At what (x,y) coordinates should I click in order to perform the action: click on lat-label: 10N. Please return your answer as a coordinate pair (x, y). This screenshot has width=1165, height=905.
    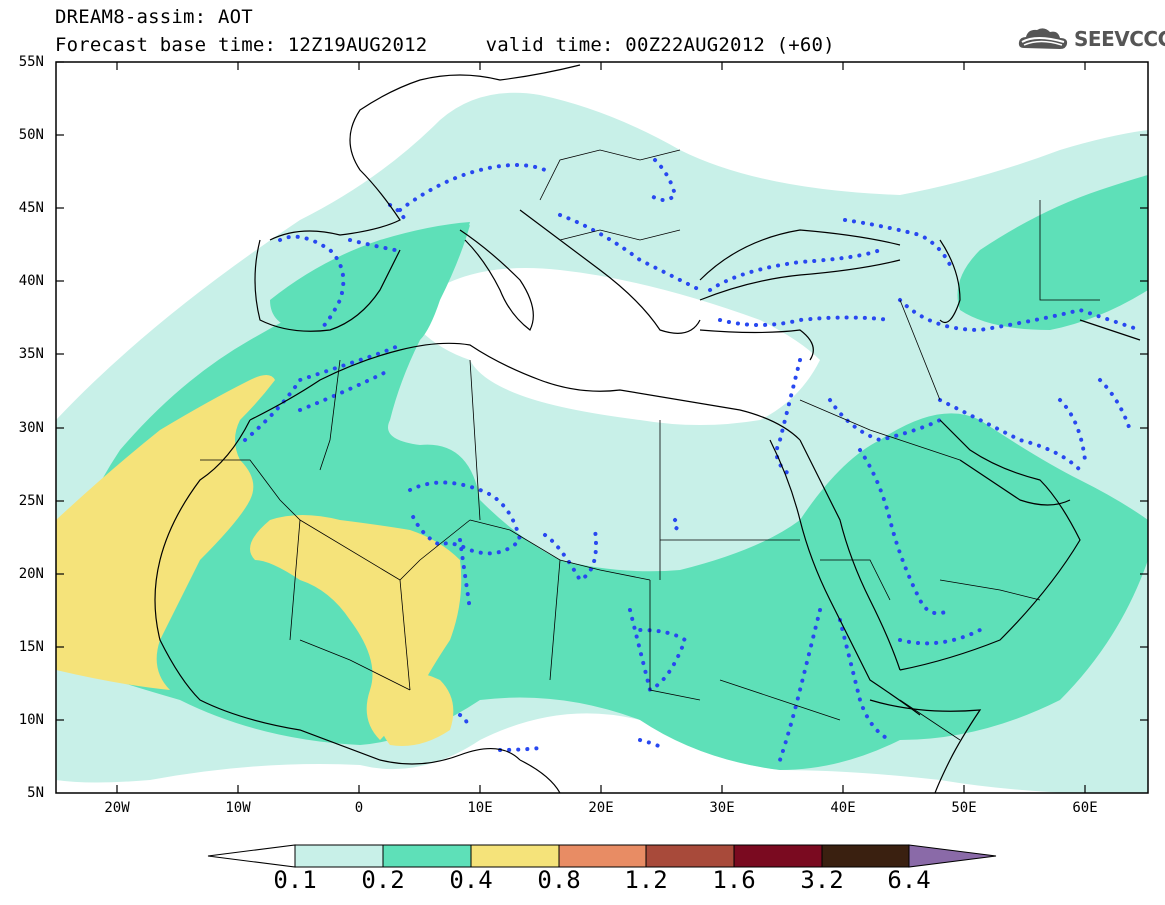
    Looking at the image, I should click on (31, 720).